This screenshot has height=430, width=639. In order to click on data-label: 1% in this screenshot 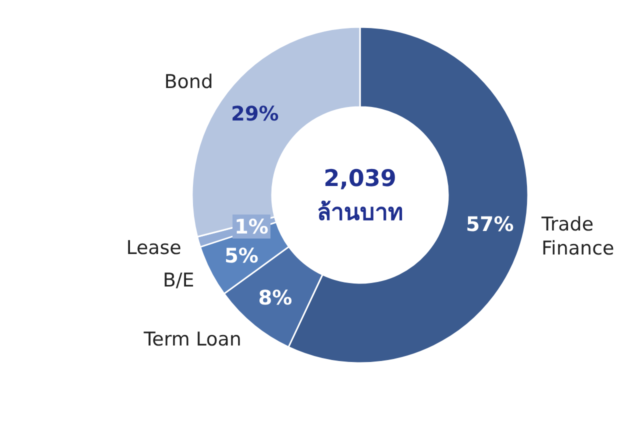, I will do `click(251, 226)`.